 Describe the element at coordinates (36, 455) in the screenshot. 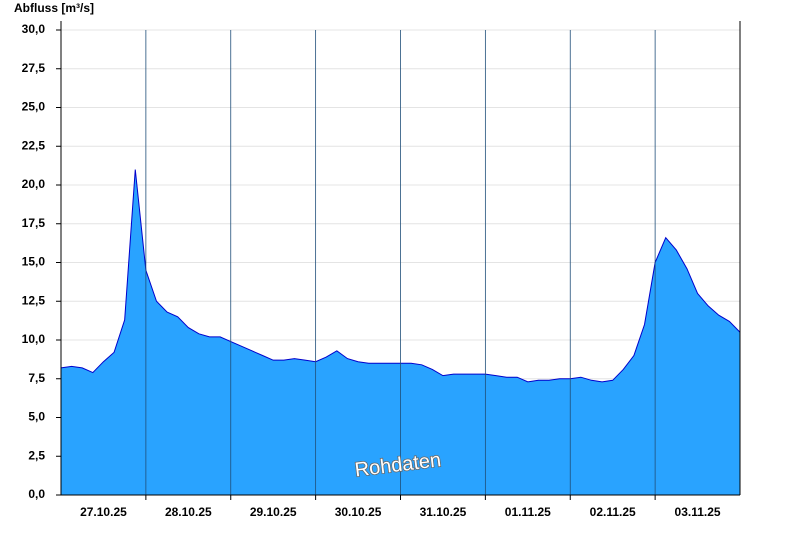

I see `y-tick-label: 2,5` at that location.